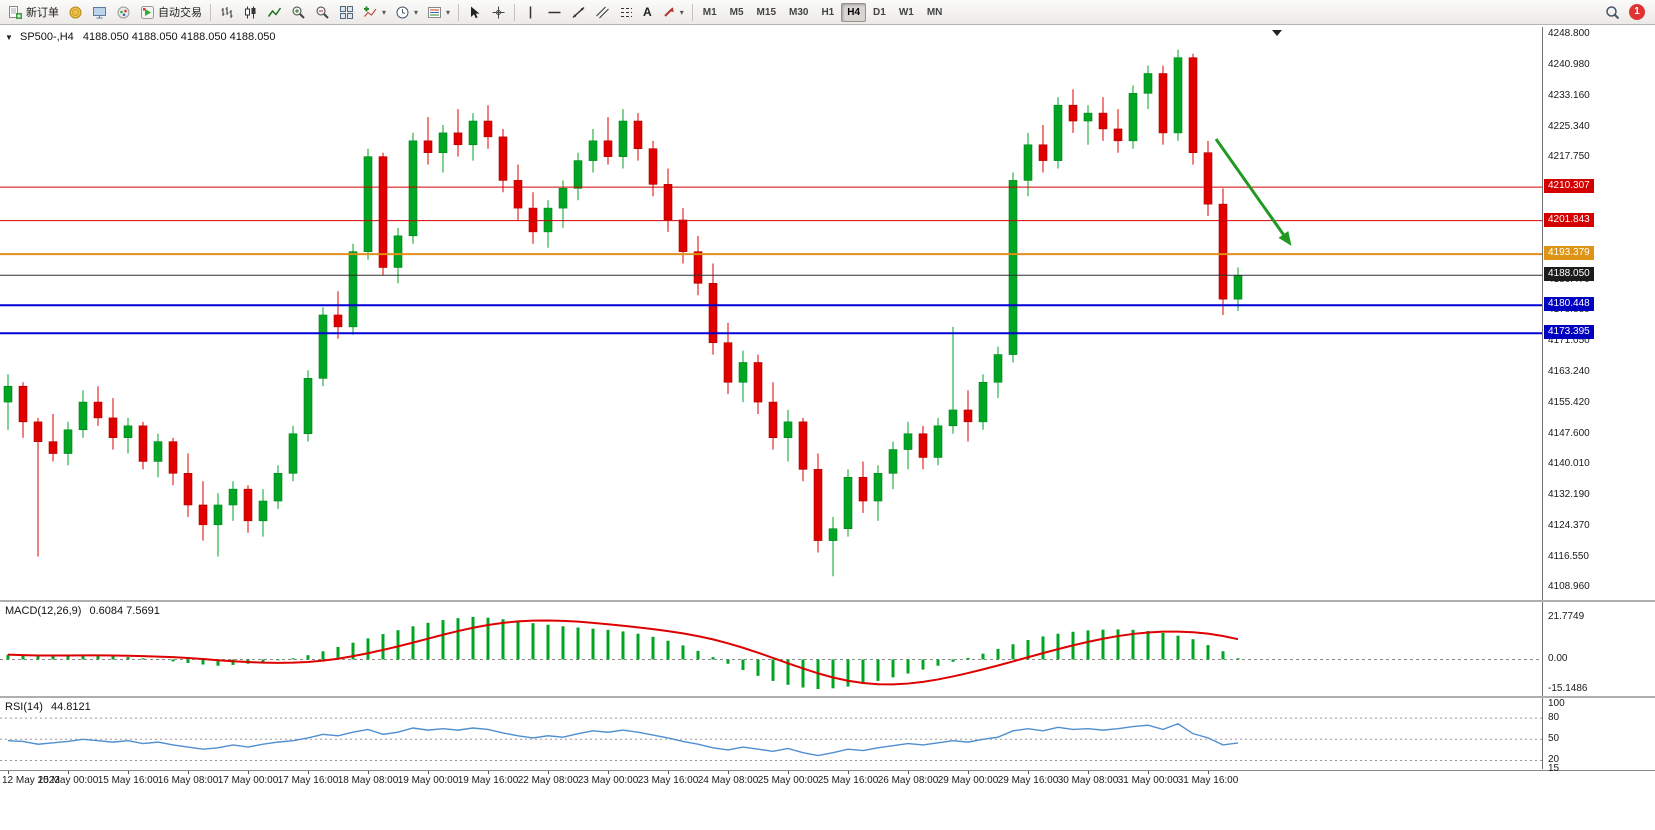 Image resolution: width=1655 pixels, height=830 pixels. I want to click on crosshair-icon, so click(498, 12).